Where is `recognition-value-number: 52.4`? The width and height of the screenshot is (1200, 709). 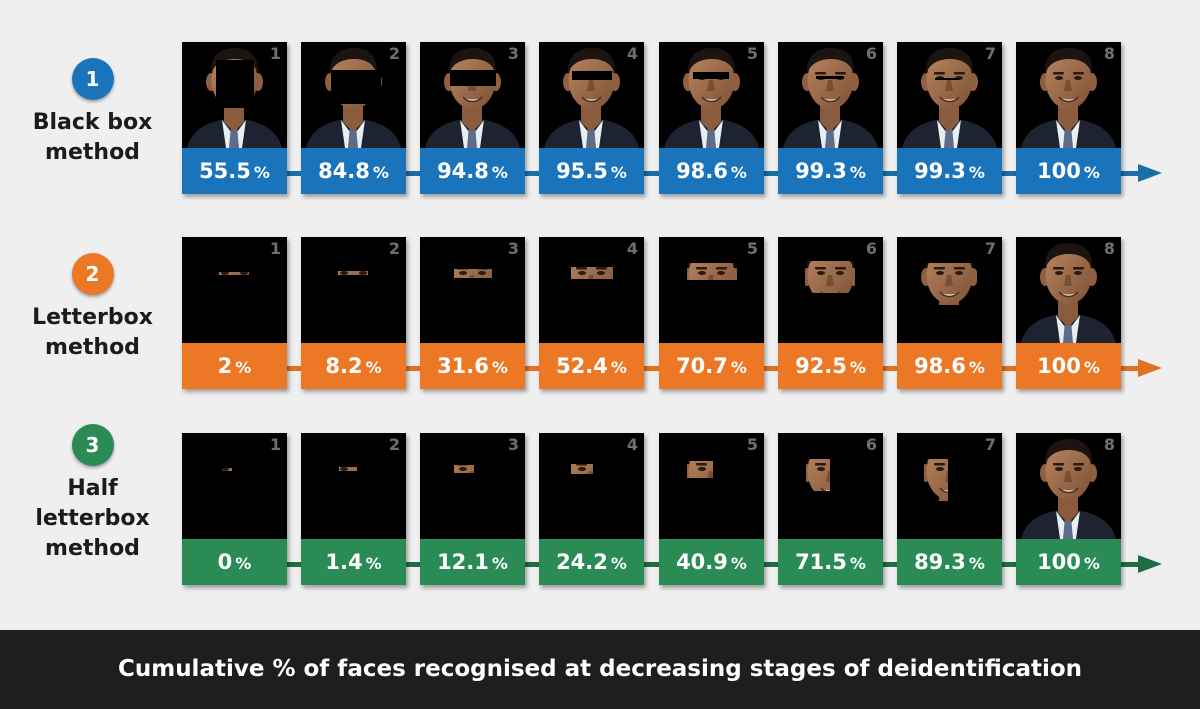
recognition-value-number: 52.4 is located at coordinates (582, 366).